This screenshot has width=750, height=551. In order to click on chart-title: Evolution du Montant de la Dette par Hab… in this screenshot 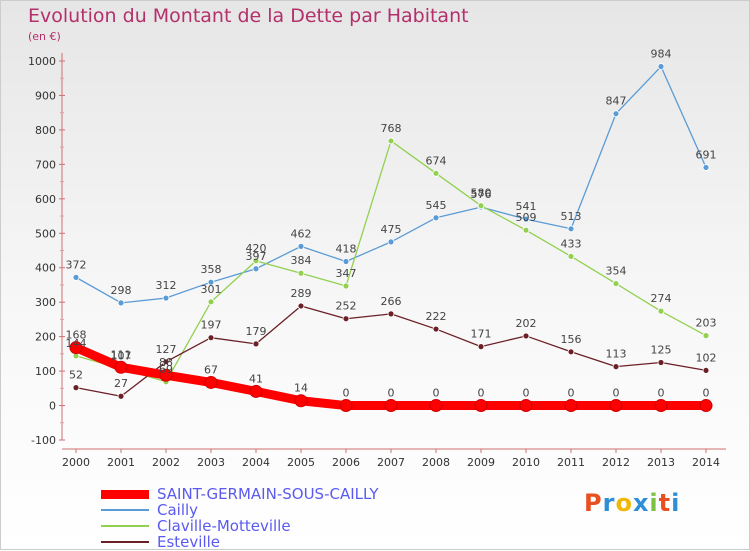, I will do `click(248, 16)`.